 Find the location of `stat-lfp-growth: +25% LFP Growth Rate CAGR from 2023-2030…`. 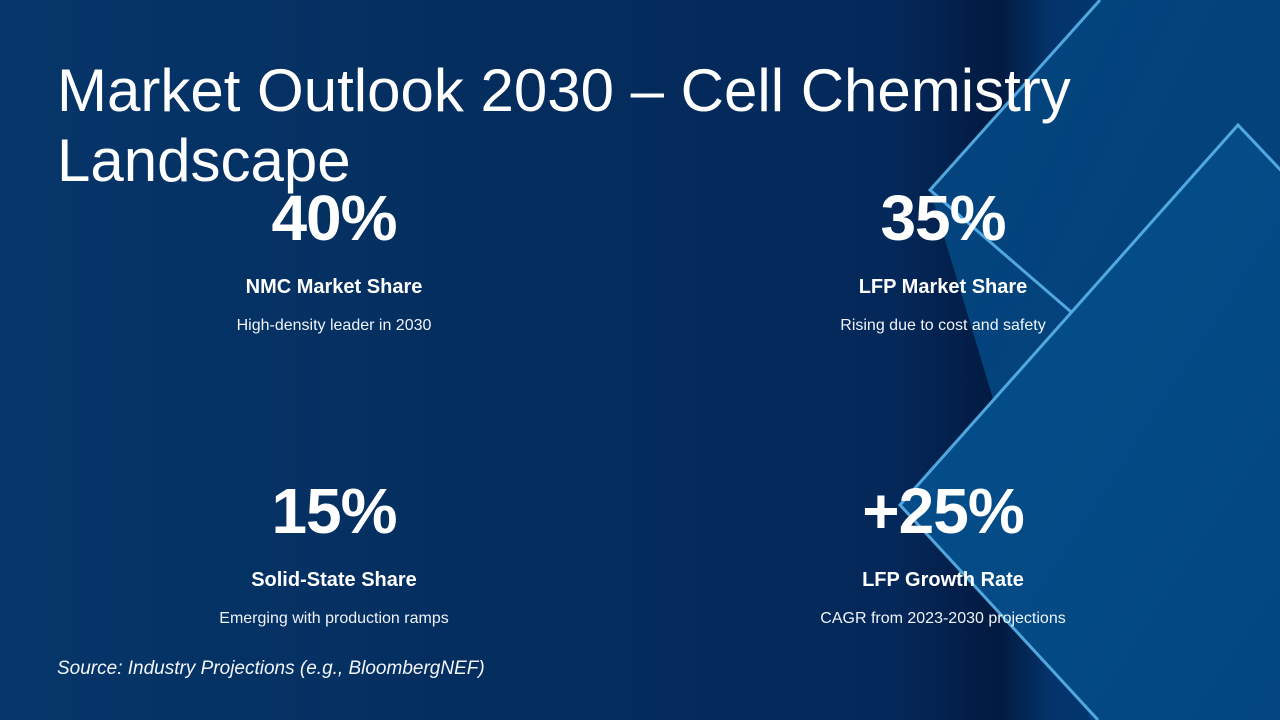

stat-lfp-growth: +25% LFP Growth Rate CAGR from 2023-2030… is located at coordinates (943, 553).